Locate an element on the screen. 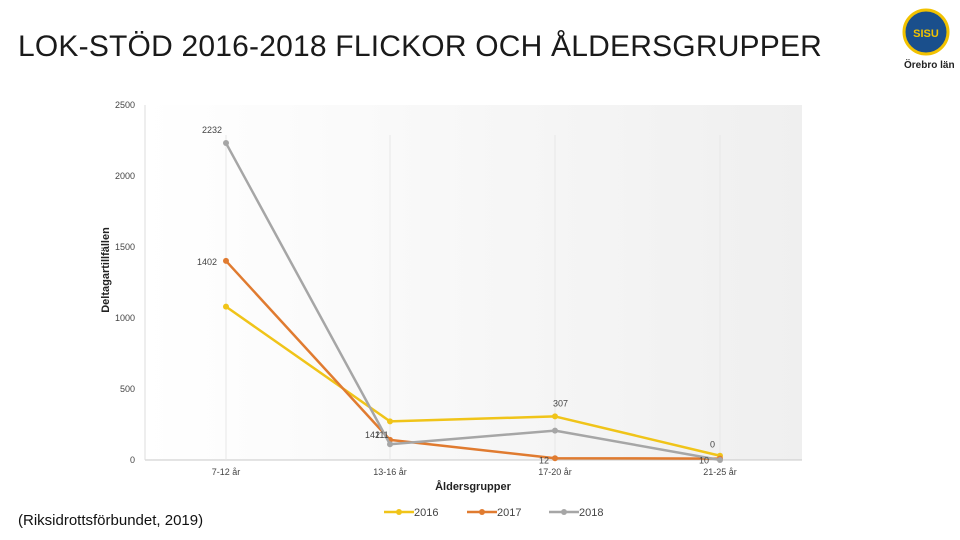 This screenshot has height=540, width=960. y-tick-label: 2000 is located at coordinates (125, 176).